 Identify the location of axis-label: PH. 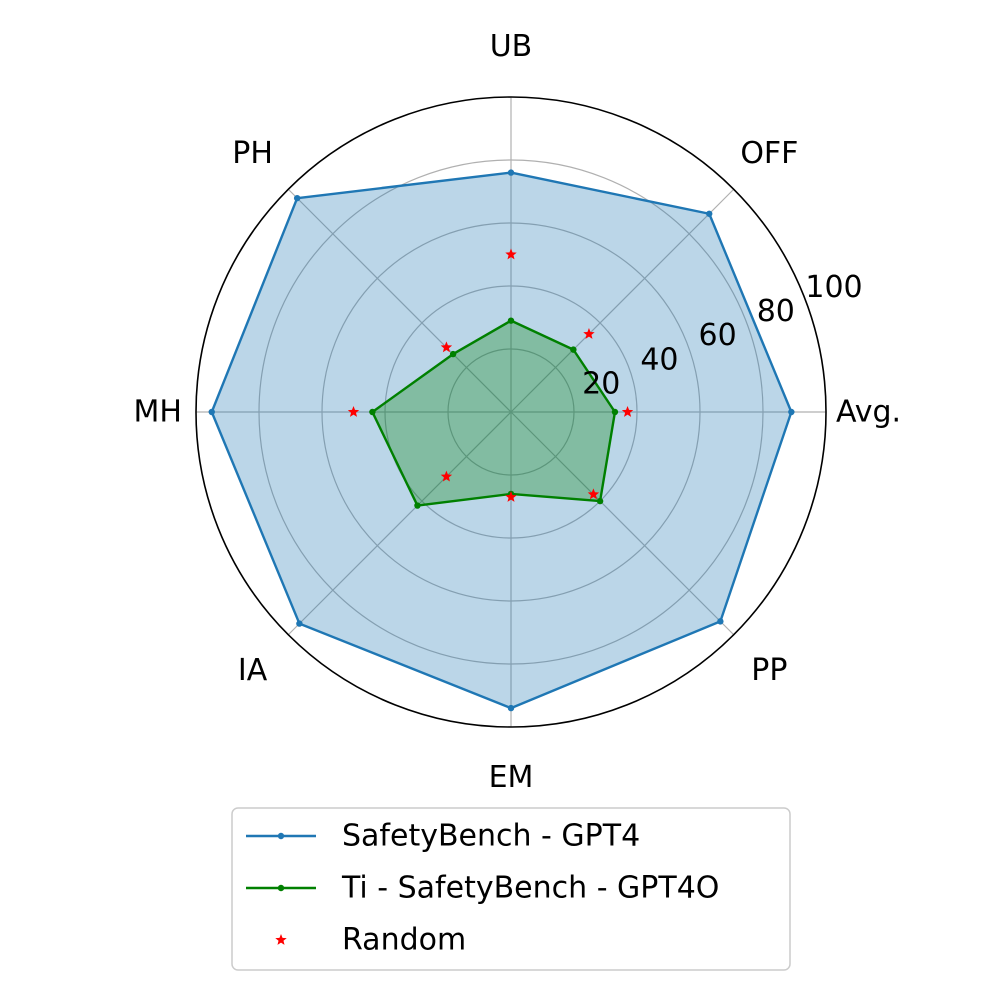
(252, 153).